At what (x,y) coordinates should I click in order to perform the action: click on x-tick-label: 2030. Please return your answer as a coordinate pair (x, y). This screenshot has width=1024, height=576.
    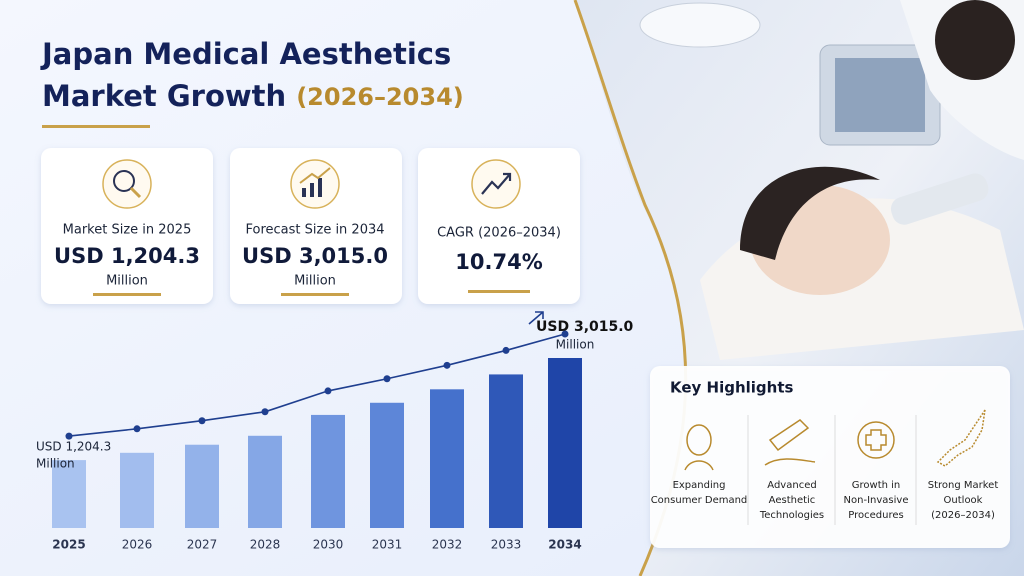
    Looking at the image, I should click on (328, 545).